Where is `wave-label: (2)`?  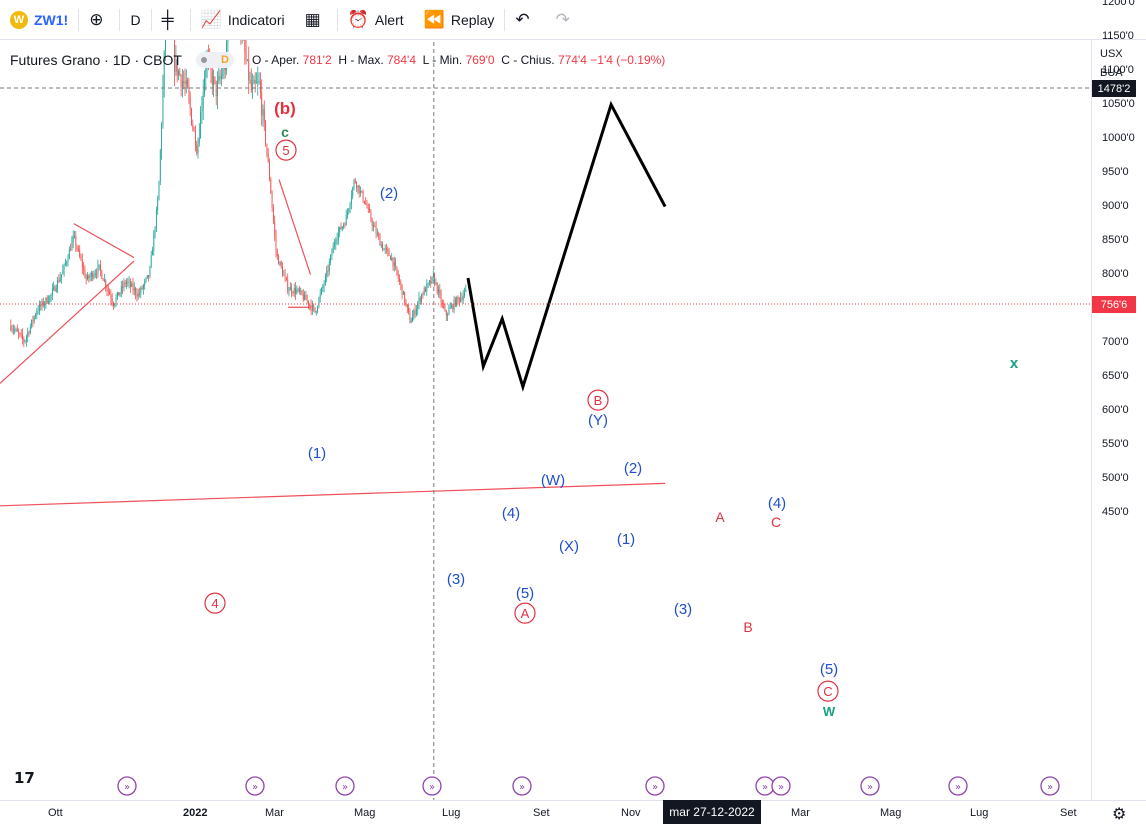 wave-label: (2) is located at coordinates (633, 468).